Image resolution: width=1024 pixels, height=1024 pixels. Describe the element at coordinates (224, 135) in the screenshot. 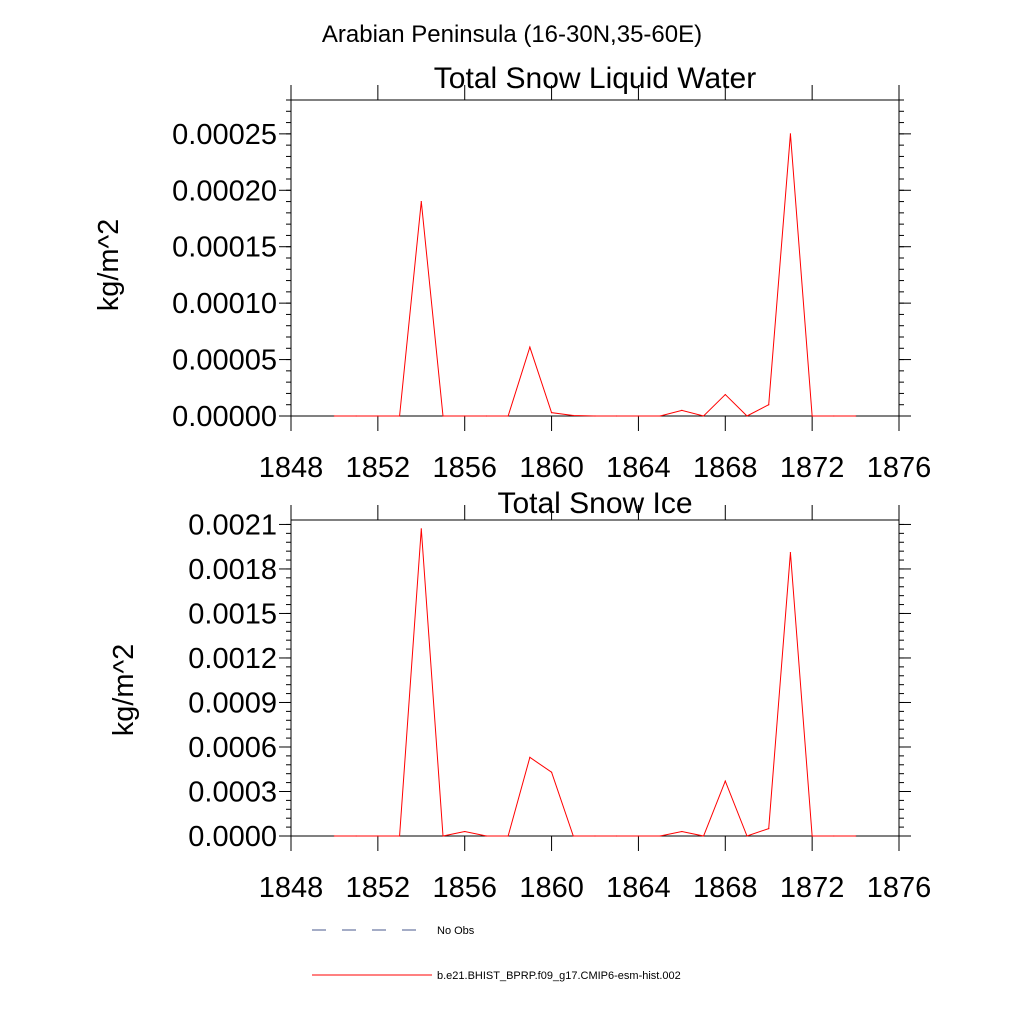

I see `y-tick-label: 0.00025` at that location.